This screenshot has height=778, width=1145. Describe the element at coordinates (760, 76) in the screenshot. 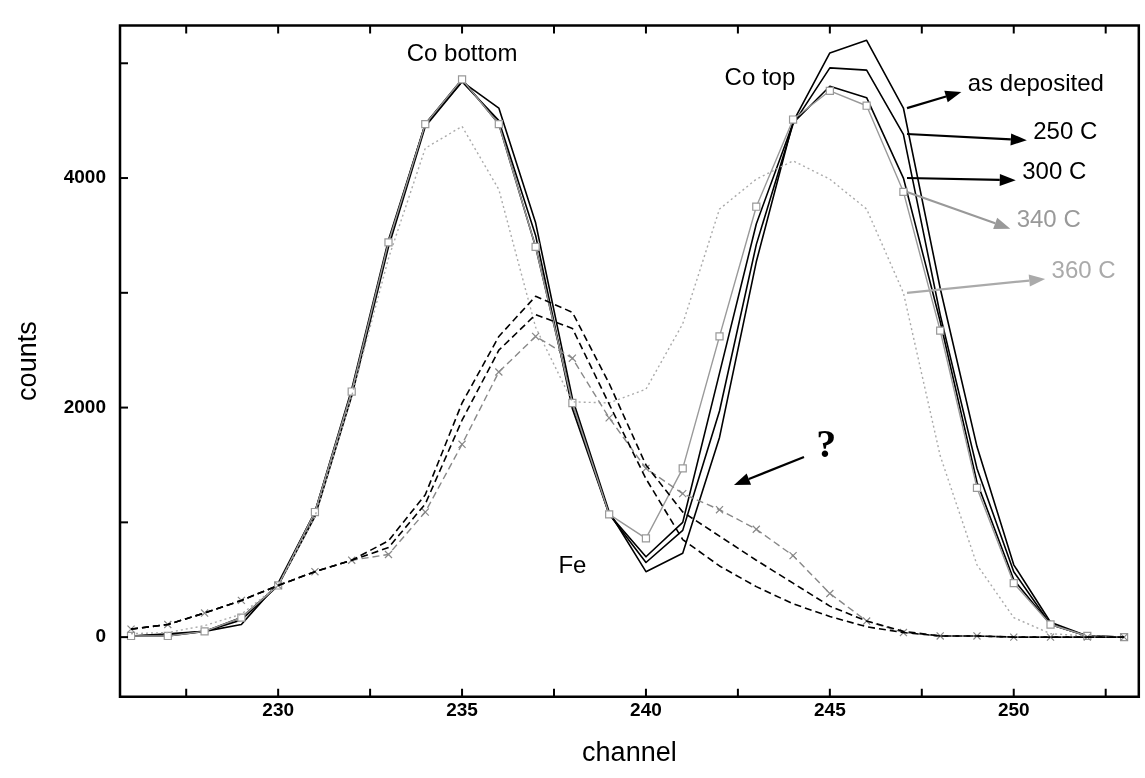

I see `annotation: Co top` at that location.